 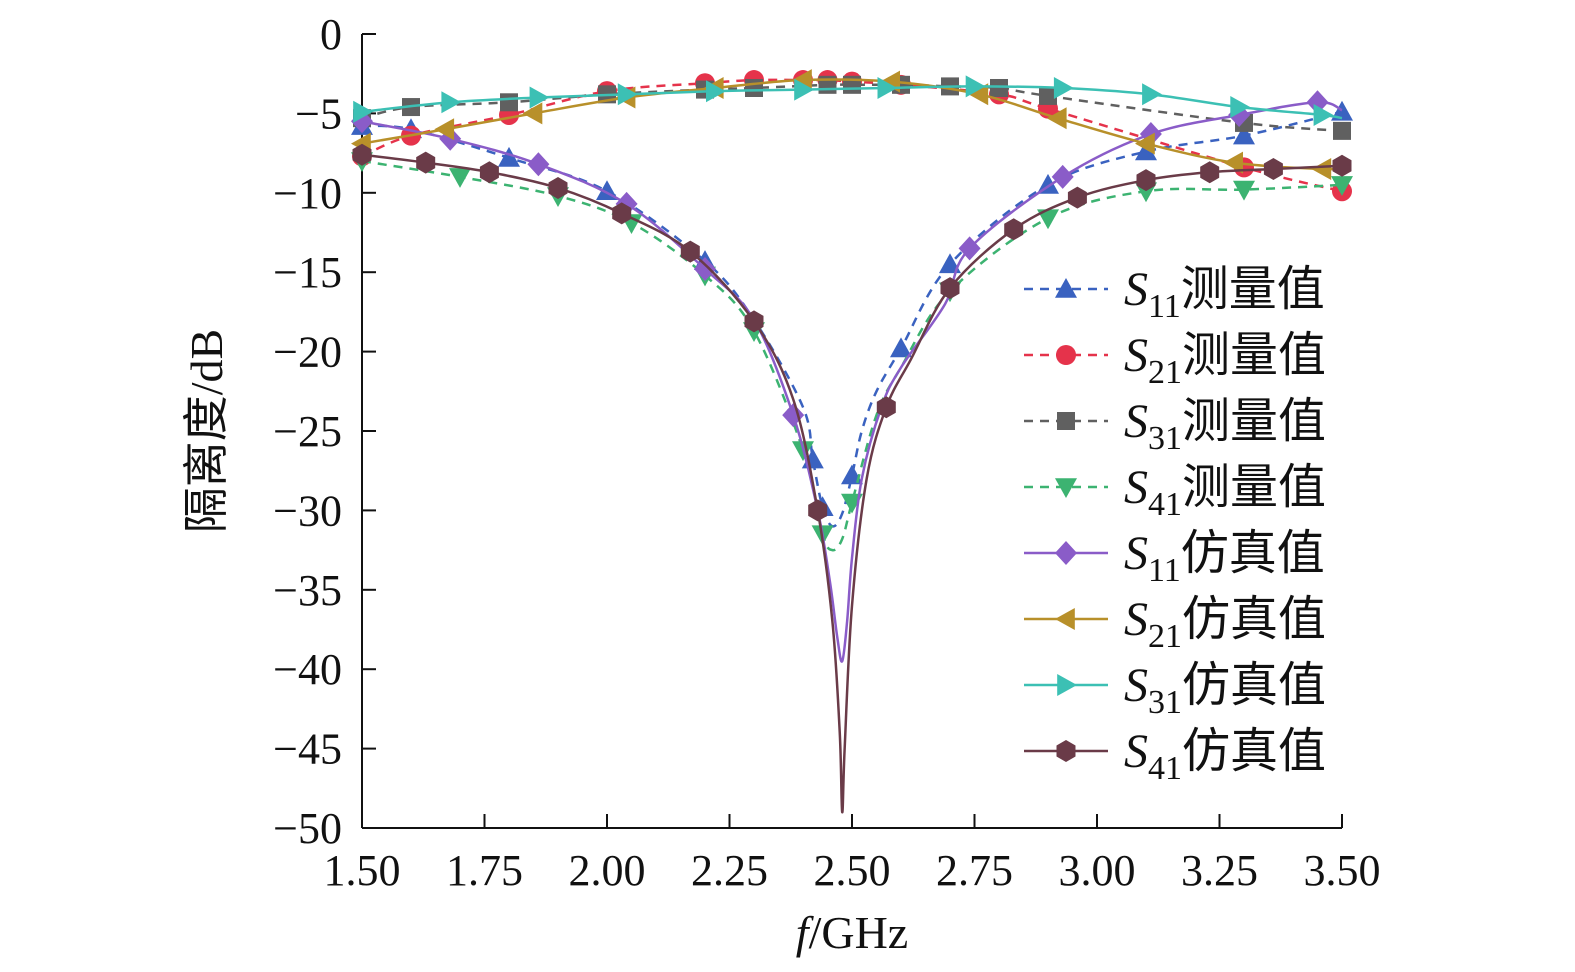 What do you see at coordinates (1175, 426) in the screenshot?
I see `legend-entry: S31测量值` at bounding box center [1175, 426].